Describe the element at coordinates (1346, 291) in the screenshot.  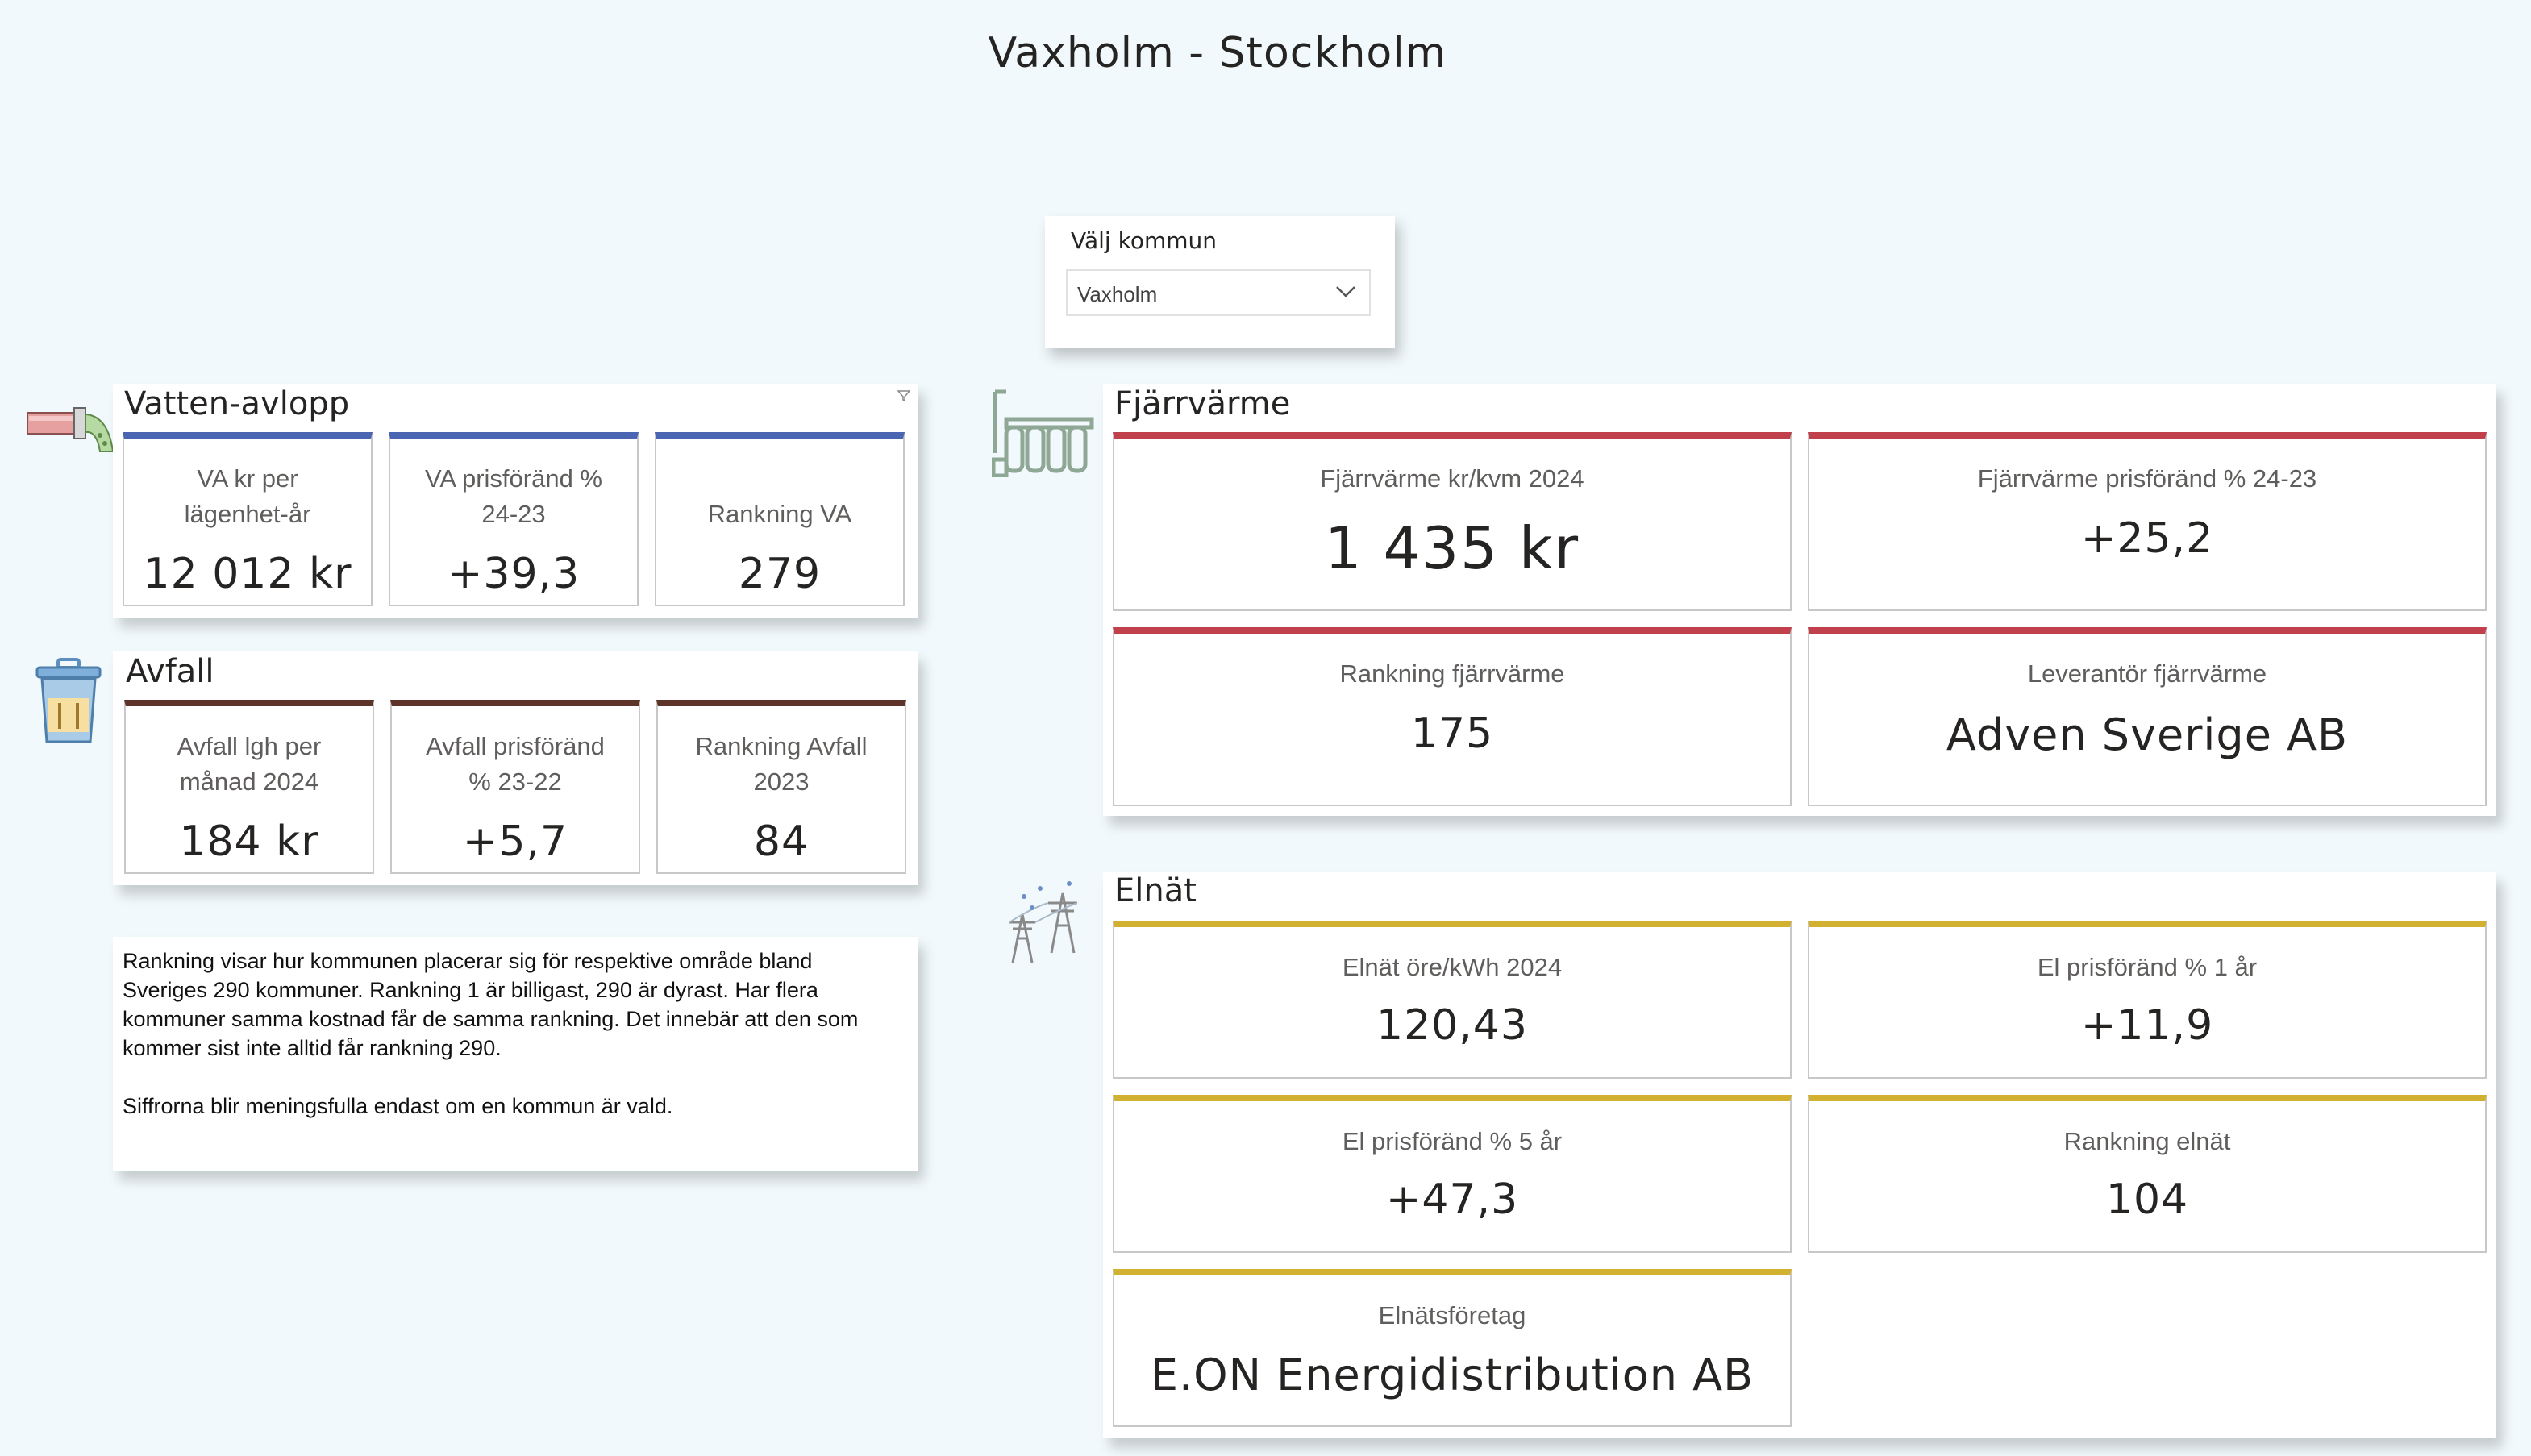
I see `chevron-down-icon` at that location.